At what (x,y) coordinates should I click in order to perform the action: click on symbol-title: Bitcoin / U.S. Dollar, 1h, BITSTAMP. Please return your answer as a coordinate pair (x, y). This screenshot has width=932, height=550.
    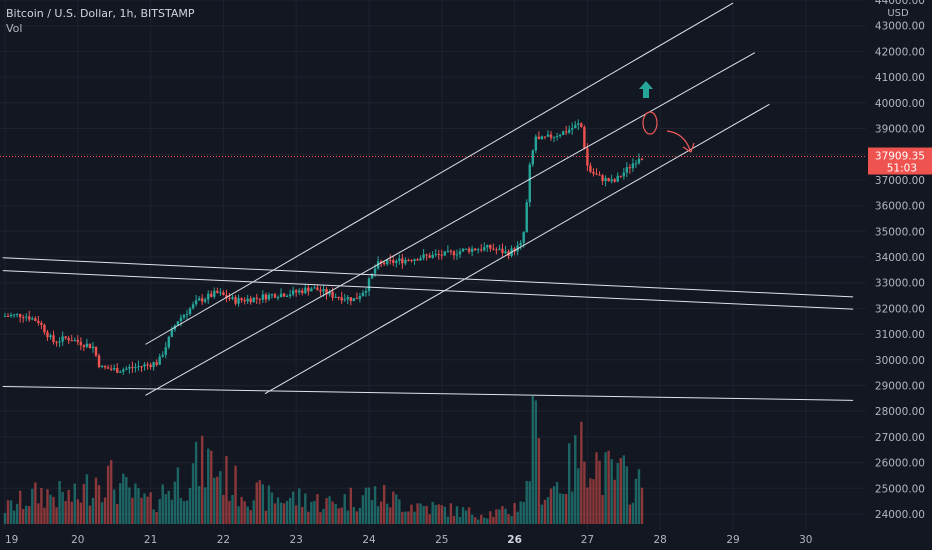
    Looking at the image, I should click on (100, 13).